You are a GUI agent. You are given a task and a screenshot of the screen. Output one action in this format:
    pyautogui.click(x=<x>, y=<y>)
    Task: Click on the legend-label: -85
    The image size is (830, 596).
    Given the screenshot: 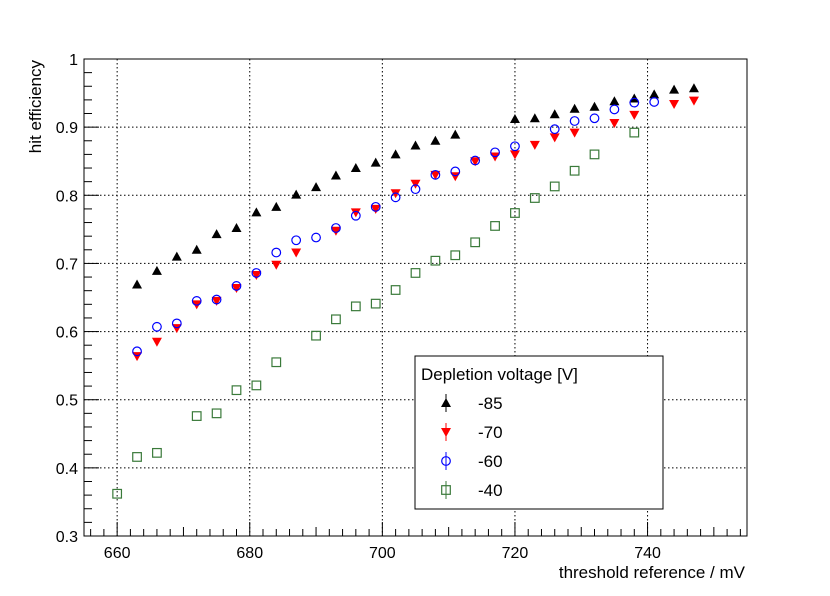 What is the action you would take?
    pyautogui.click(x=490, y=403)
    